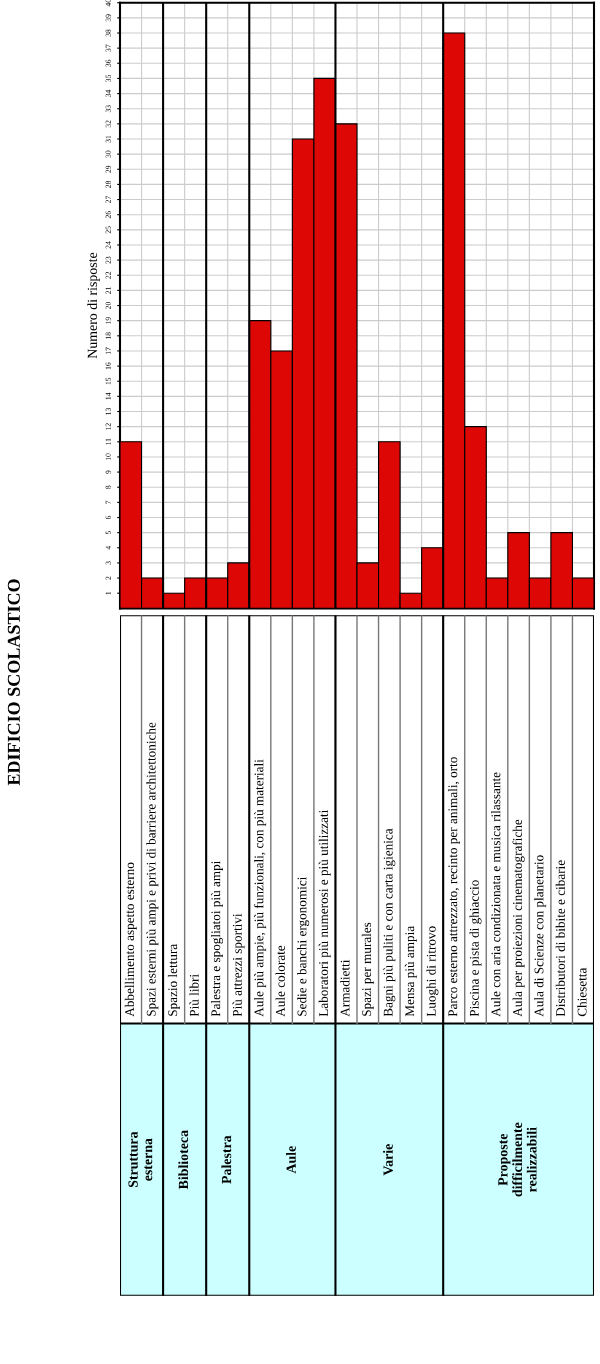 This screenshot has width=600, height=1364. I want to click on x-tick-label: Luoghi di ritrovo, so click(432, 971).